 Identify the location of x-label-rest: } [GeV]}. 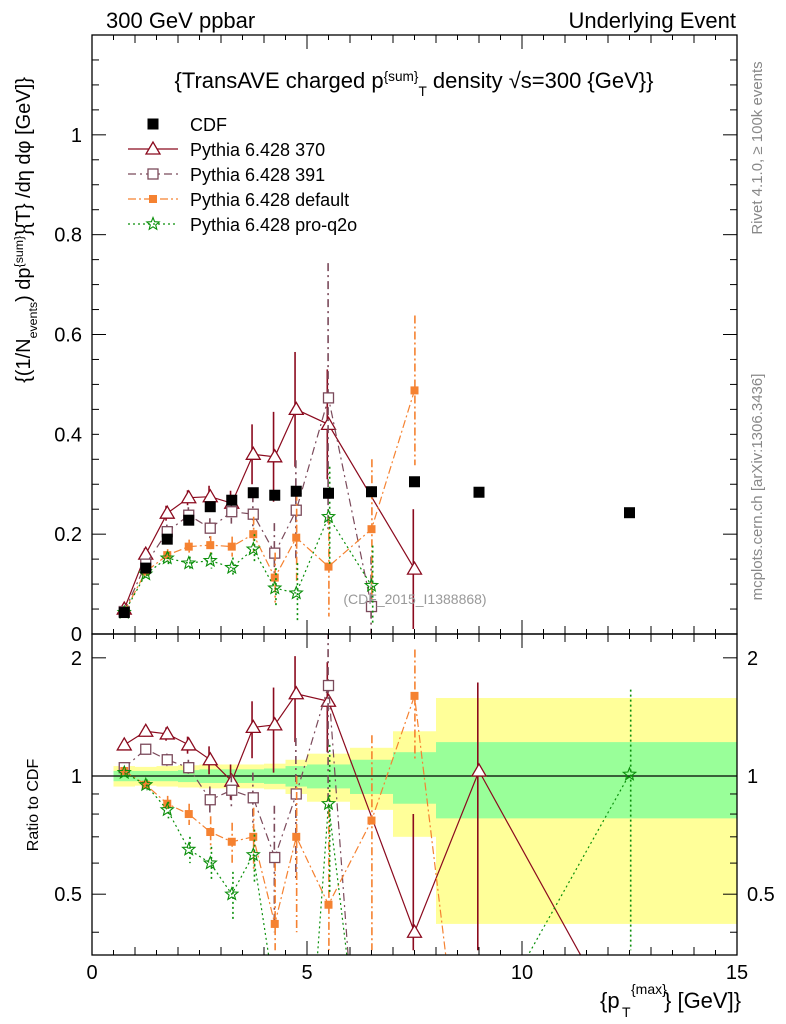
(702, 1000).